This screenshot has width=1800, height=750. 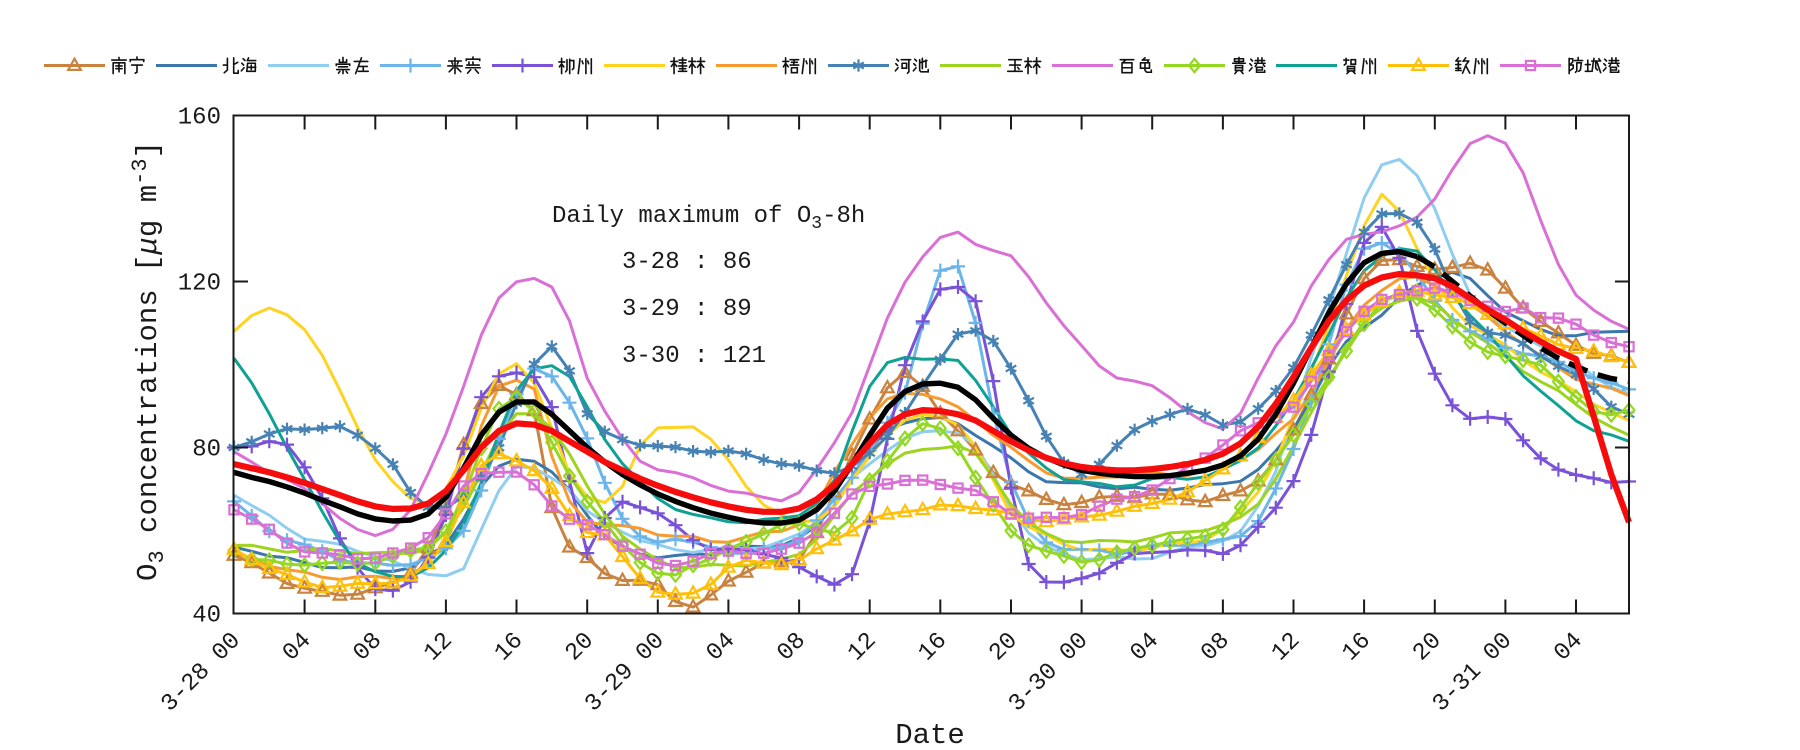 What do you see at coordinates (206, 450) in the screenshot?
I see `svg-text: 80` at bounding box center [206, 450].